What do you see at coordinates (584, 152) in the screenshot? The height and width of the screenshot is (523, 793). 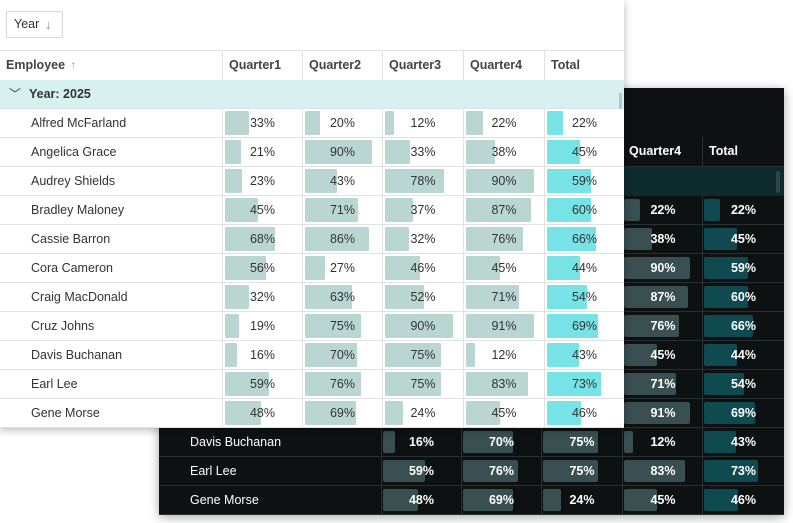 I see `cell-total: 45%` at bounding box center [584, 152].